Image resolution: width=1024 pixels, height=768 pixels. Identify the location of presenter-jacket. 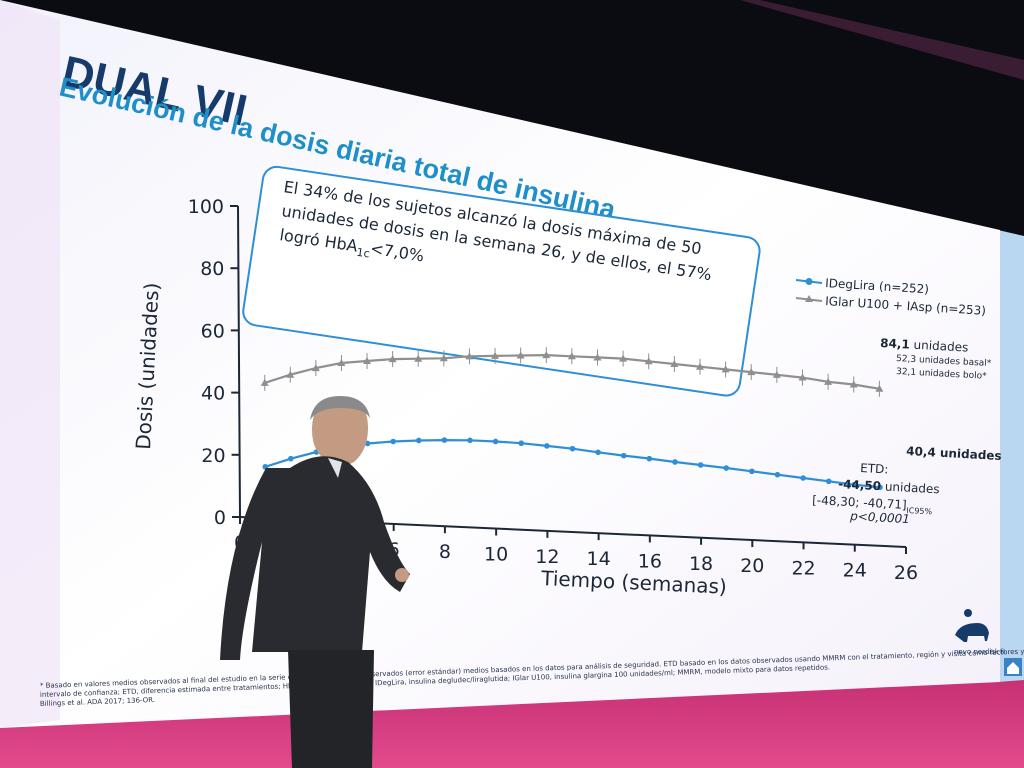
(315, 558).